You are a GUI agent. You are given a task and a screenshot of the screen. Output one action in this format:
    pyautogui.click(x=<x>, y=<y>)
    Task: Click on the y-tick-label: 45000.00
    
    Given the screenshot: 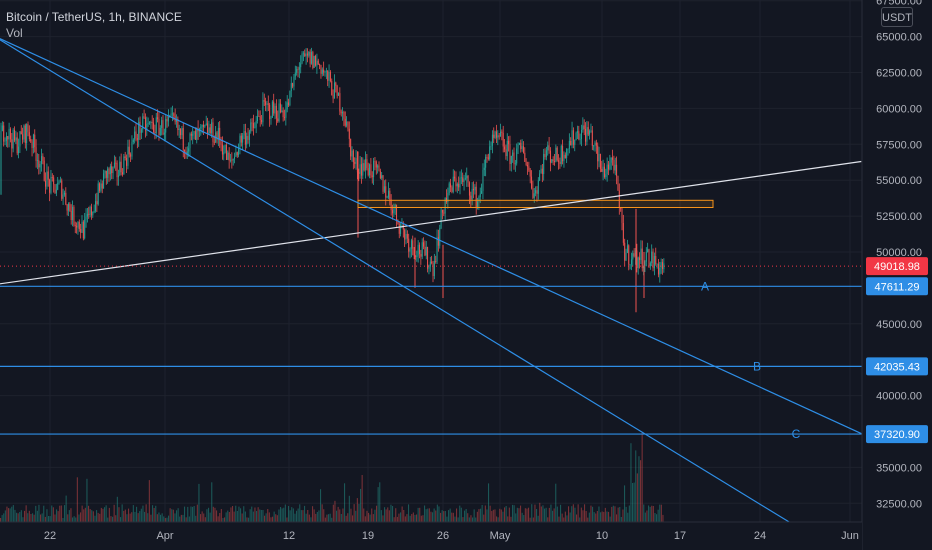 What is the action you would take?
    pyautogui.click(x=899, y=325)
    